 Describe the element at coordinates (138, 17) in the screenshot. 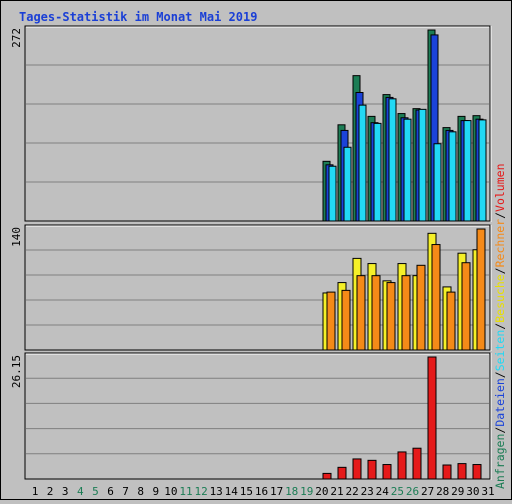

I see `chart-title: Tages-Statistik im Monat Mai 2019` at that location.